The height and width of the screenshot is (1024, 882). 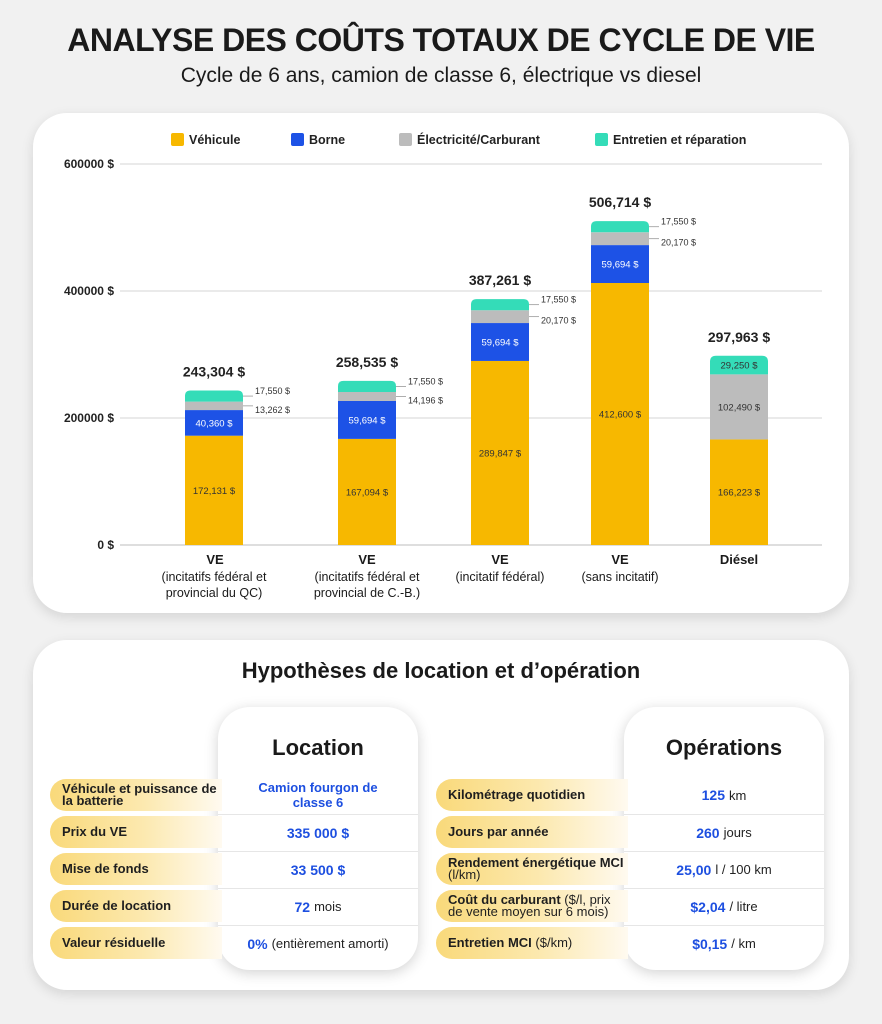 I want to click on location-row-label: Prix du VE, so click(x=136, y=832).